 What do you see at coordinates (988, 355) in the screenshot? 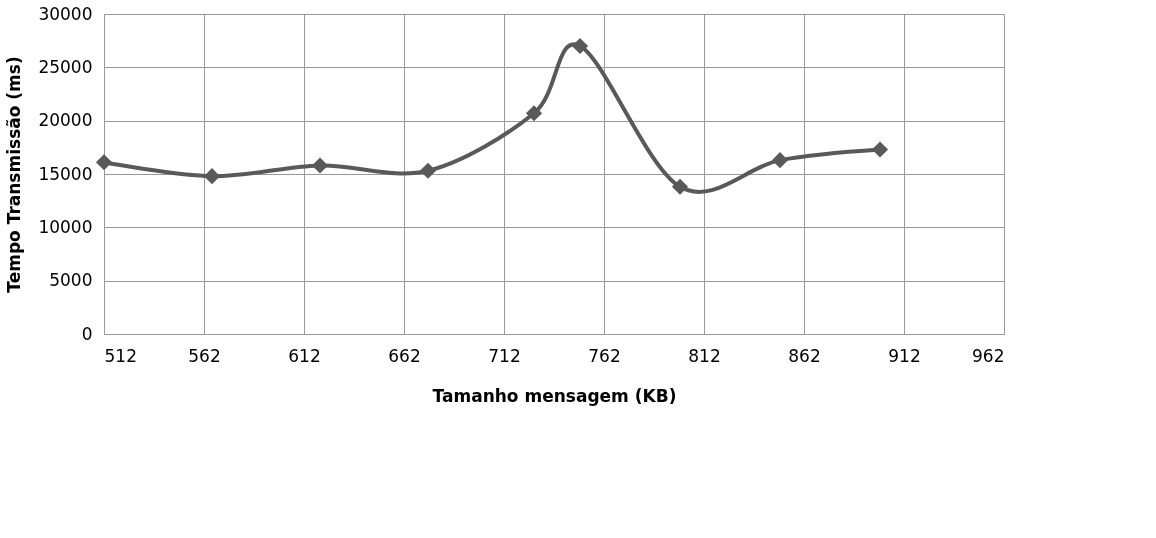
I see `x-tick-label: 962` at bounding box center [988, 355].